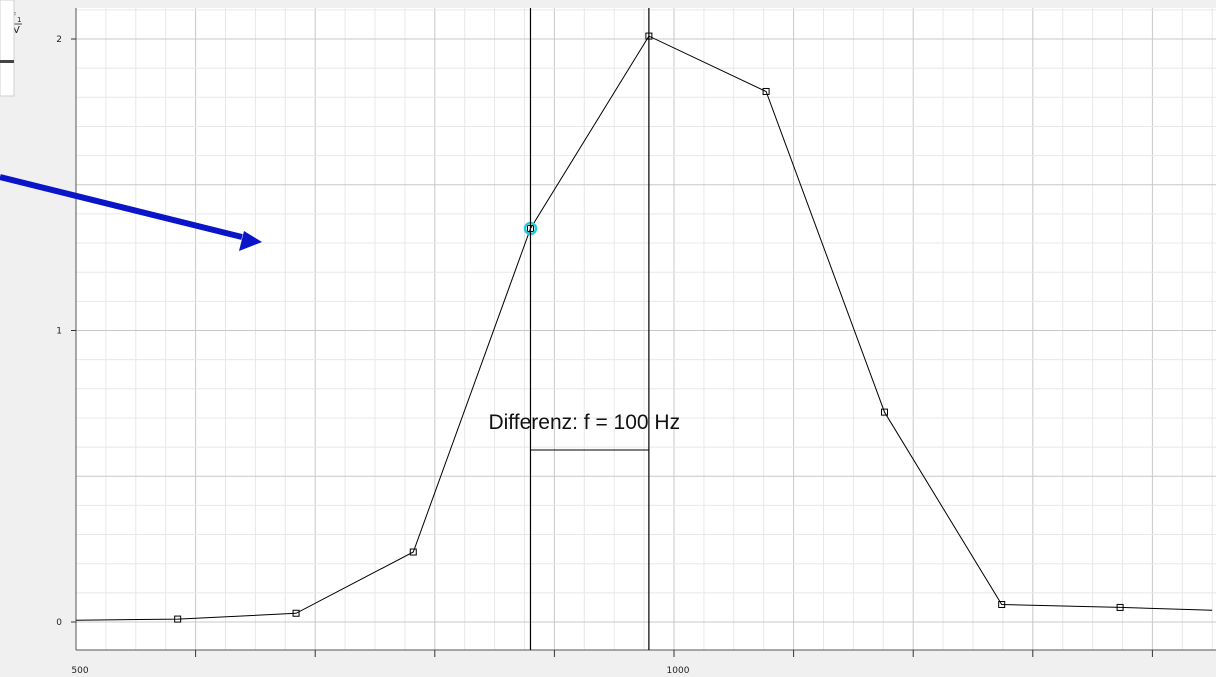  Describe the element at coordinates (121, 207) in the screenshot. I see `arrow-shaft` at that location.